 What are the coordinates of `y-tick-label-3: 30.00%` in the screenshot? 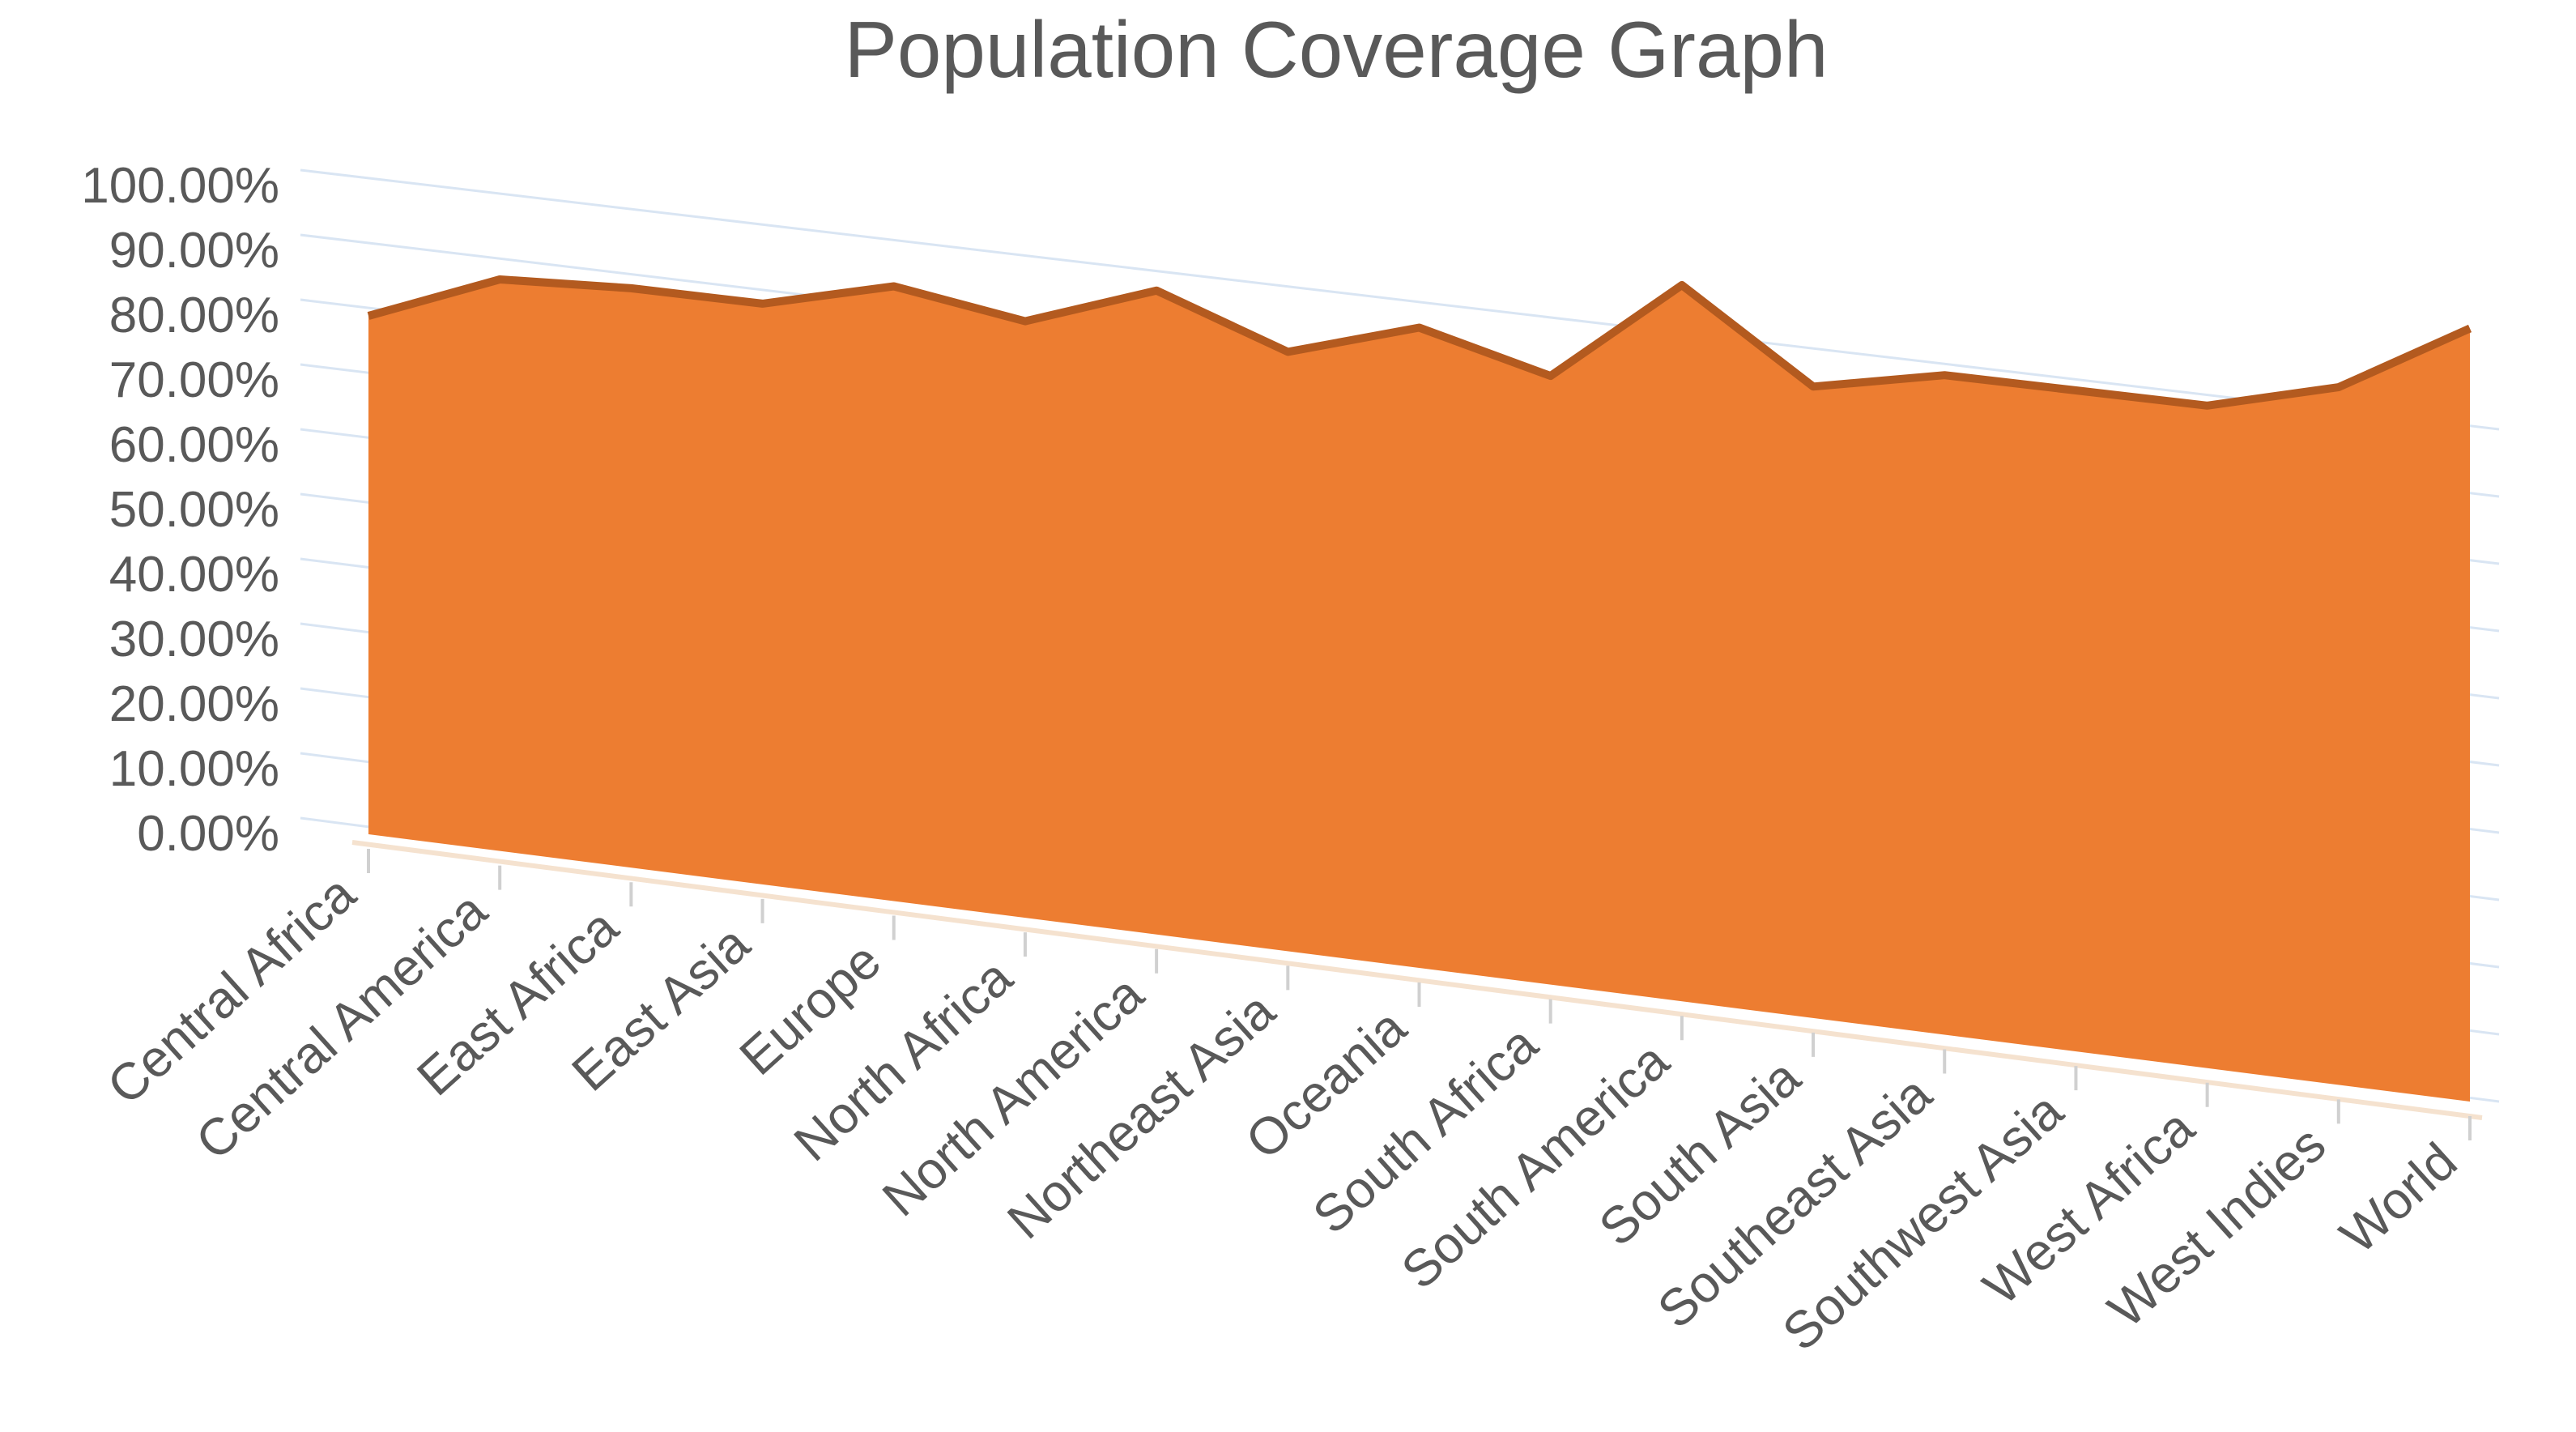 It's located at (194, 639).